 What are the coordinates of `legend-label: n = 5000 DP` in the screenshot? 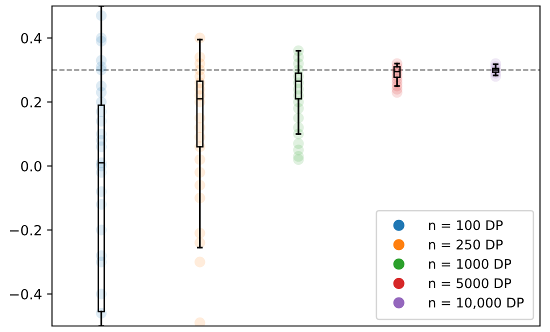 It's located at (470, 283).